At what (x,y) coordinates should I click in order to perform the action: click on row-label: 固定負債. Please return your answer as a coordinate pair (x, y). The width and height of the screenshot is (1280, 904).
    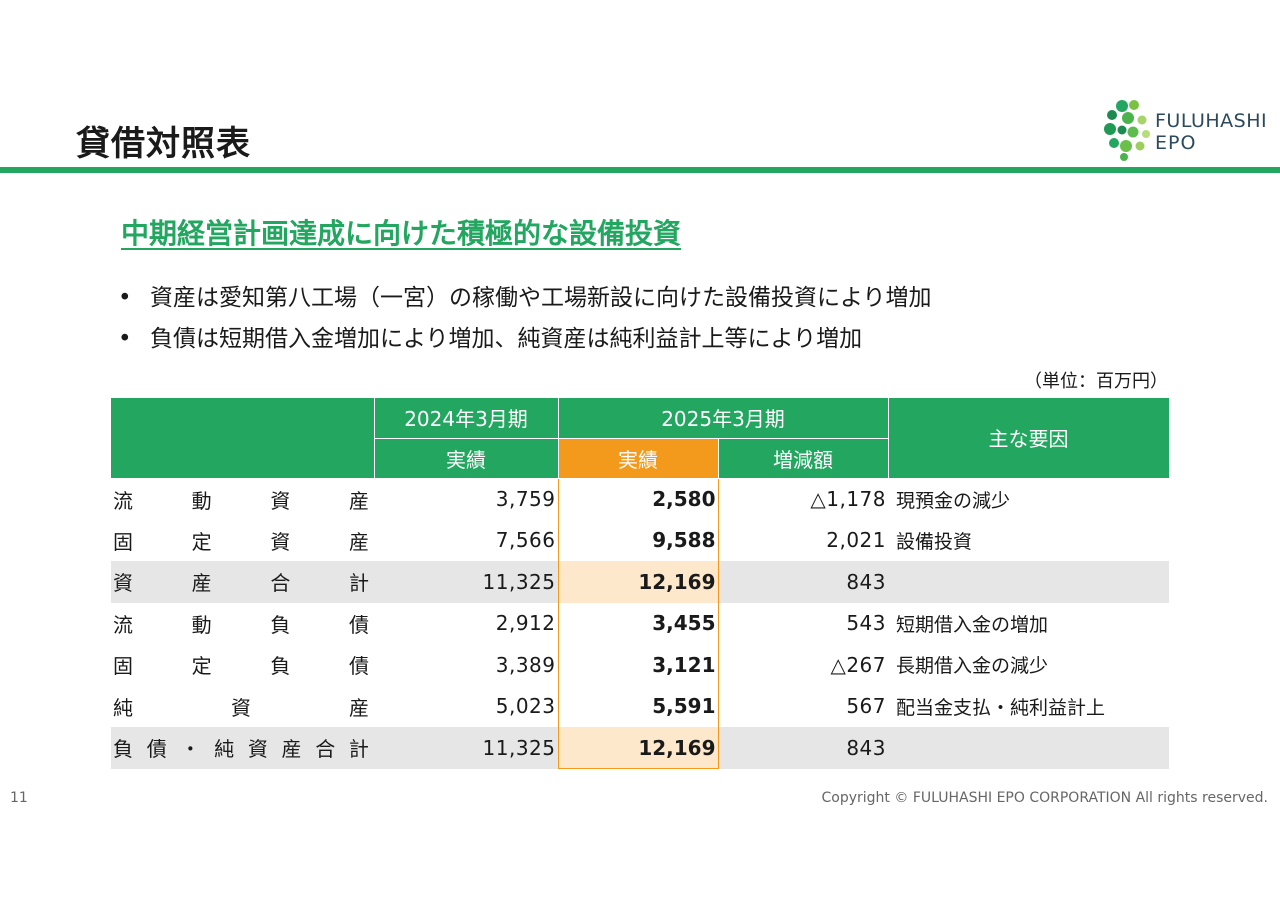
    Looking at the image, I should click on (242, 665).